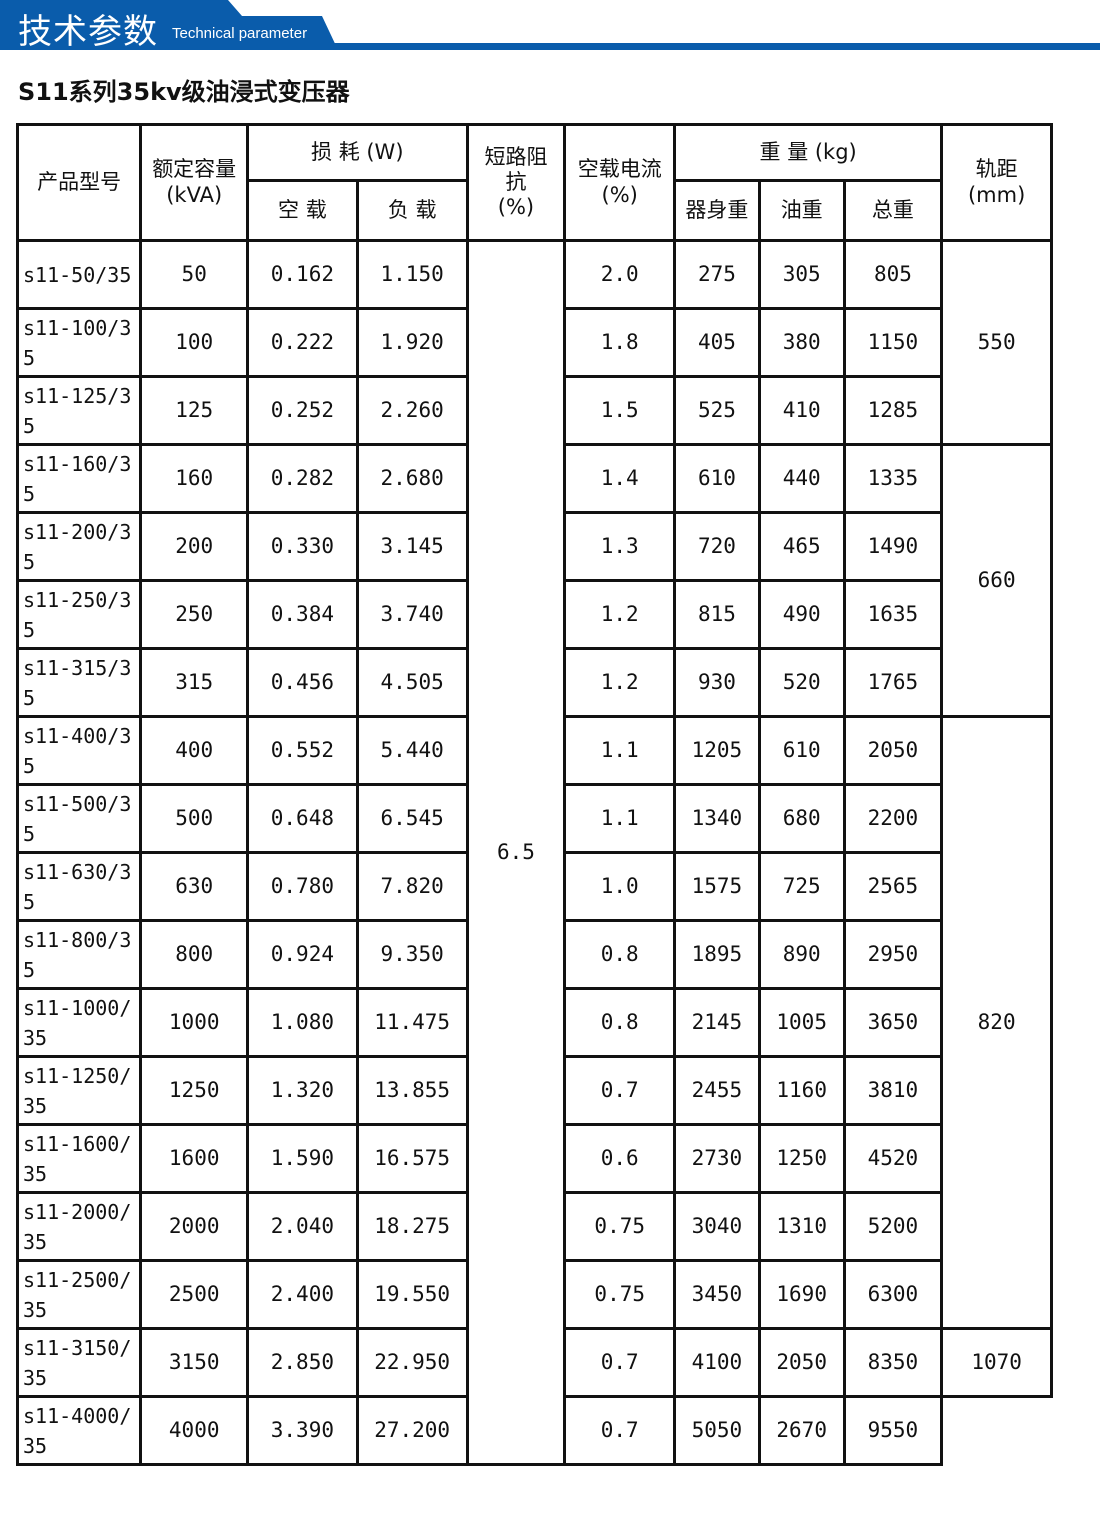 The image size is (1100, 1527). What do you see at coordinates (620, 1158) in the screenshot?
I see `cell-noload-current: 0.6` at bounding box center [620, 1158].